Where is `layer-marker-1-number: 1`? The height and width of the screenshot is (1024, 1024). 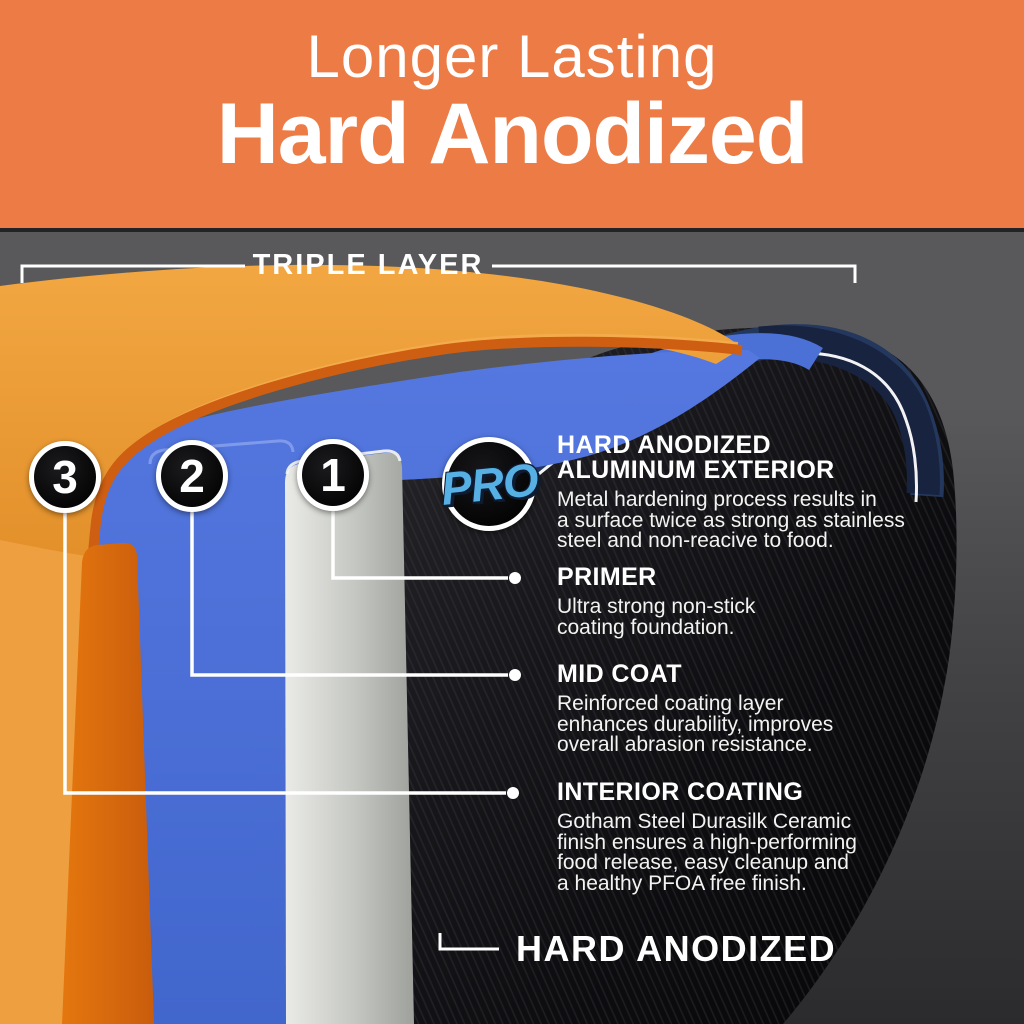
layer-marker-1-number: 1 is located at coordinates (333, 475).